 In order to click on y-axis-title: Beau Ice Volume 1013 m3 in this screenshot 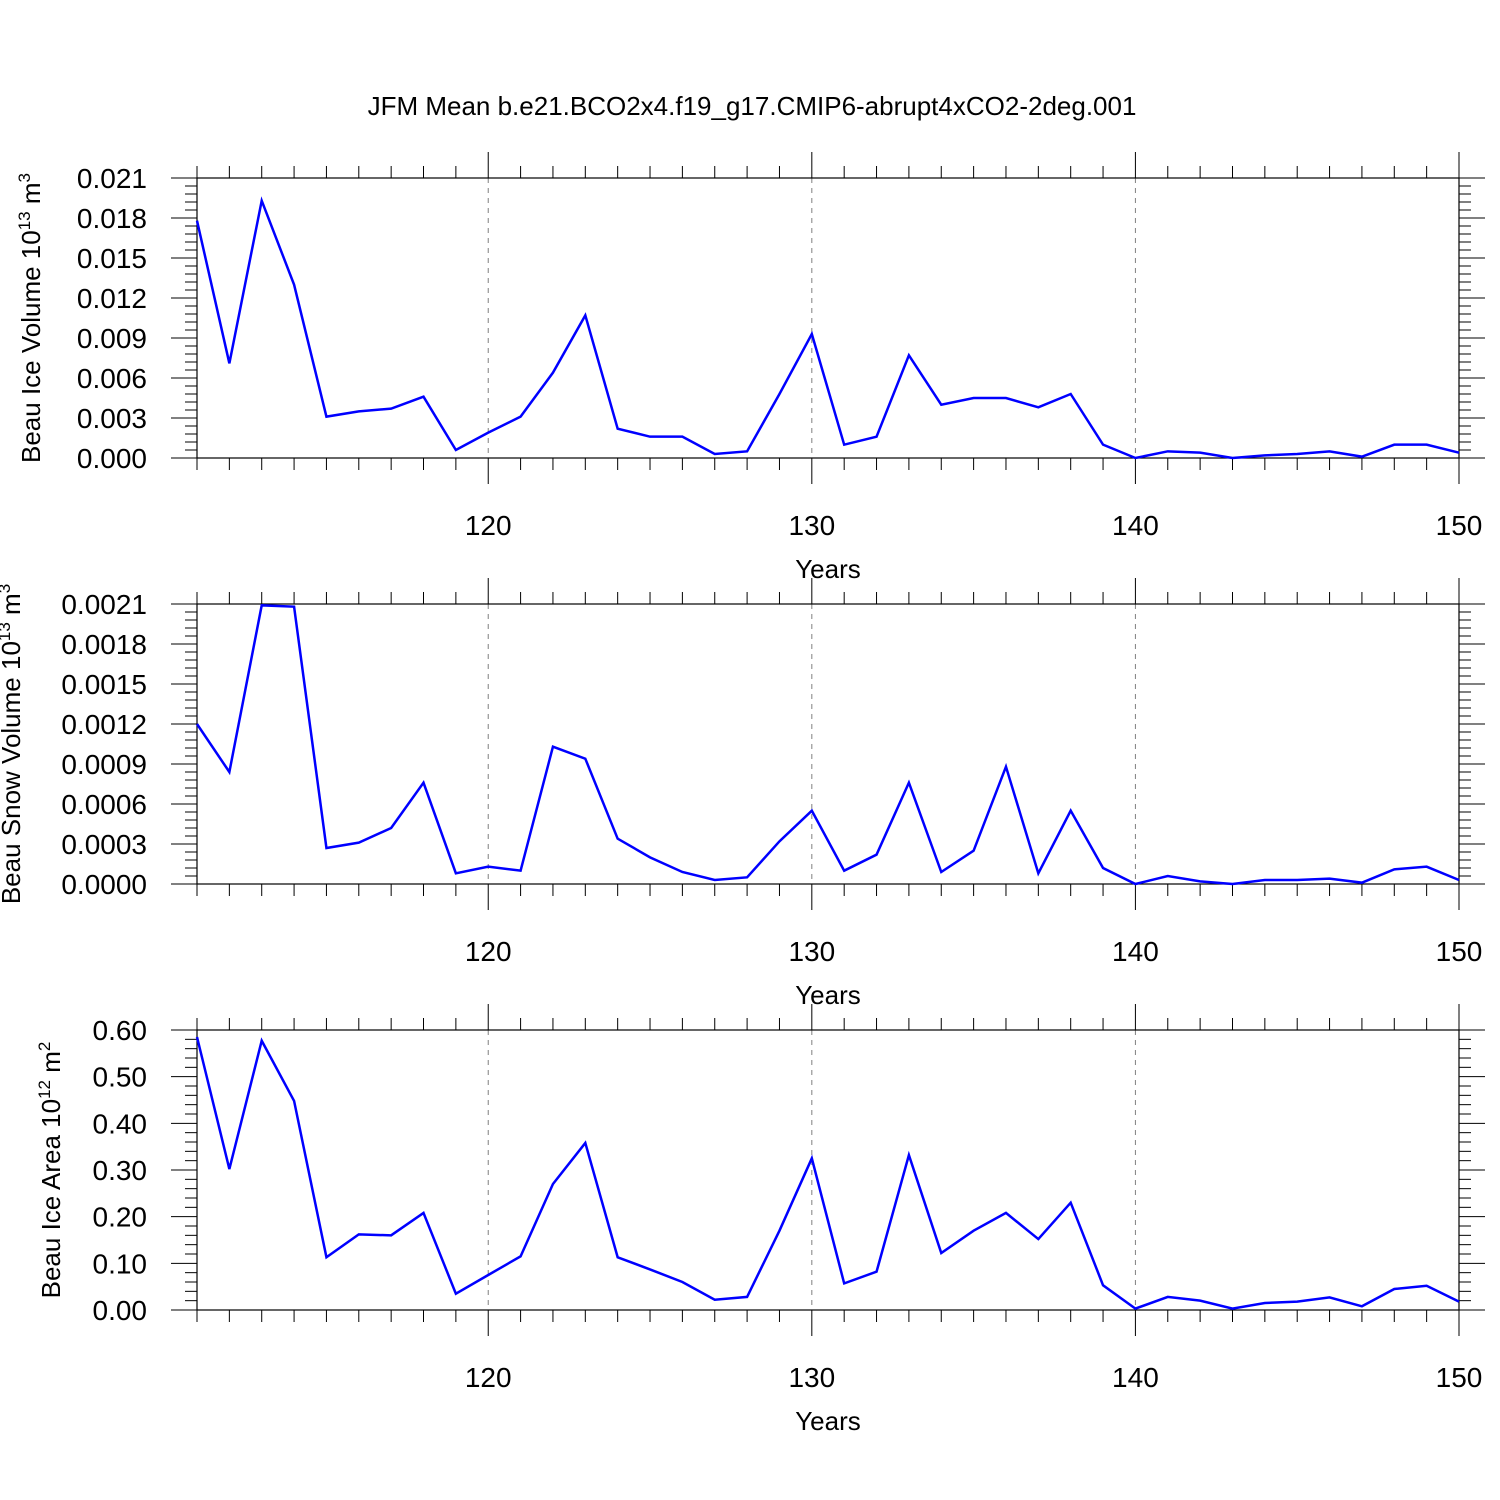, I will do `click(30, 318)`.